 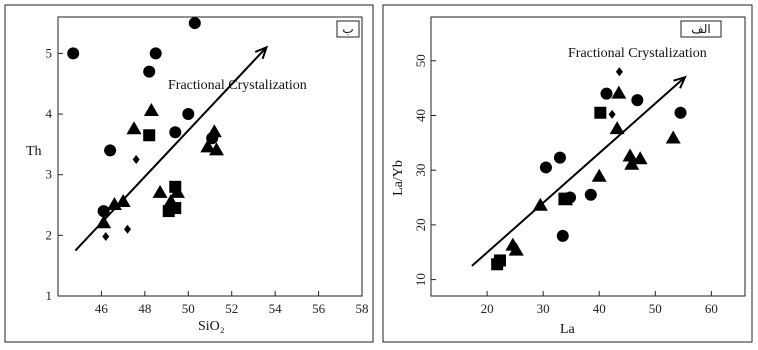 I want to click on y-tick-label: 5, so click(x=49, y=52).